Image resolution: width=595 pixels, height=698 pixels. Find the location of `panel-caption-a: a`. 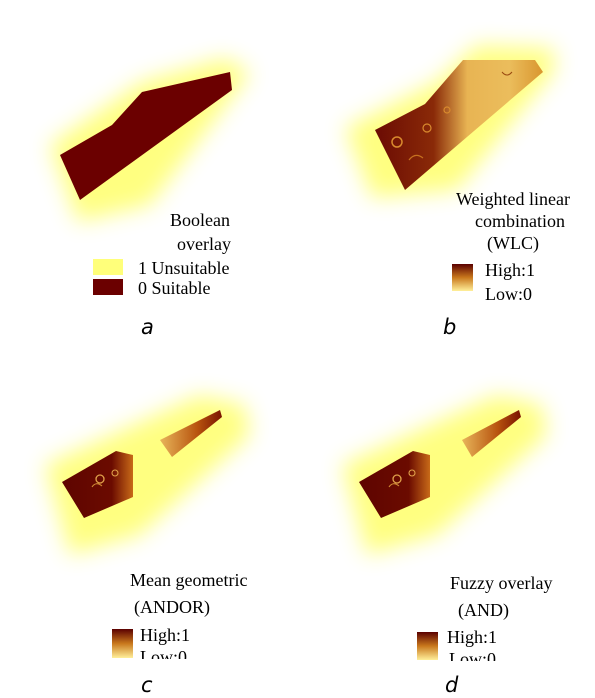

panel-caption-a: a is located at coordinates (147, 327).